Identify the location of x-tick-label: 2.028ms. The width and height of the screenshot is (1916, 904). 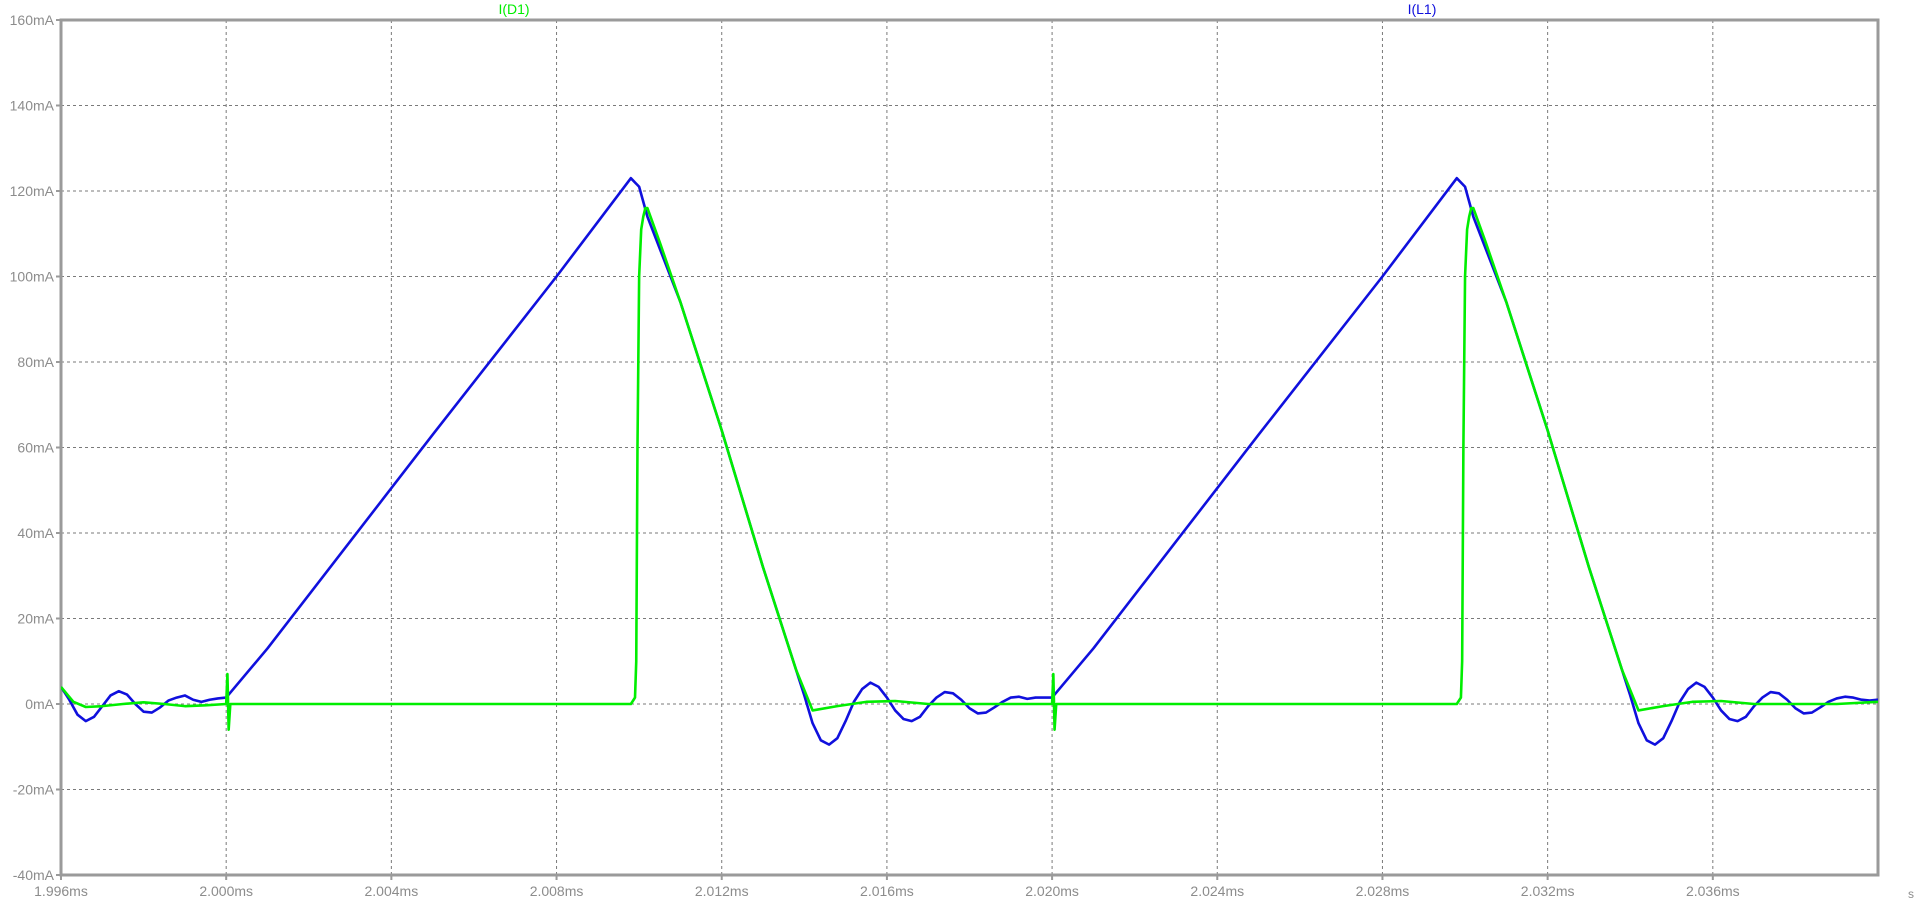
(1383, 891).